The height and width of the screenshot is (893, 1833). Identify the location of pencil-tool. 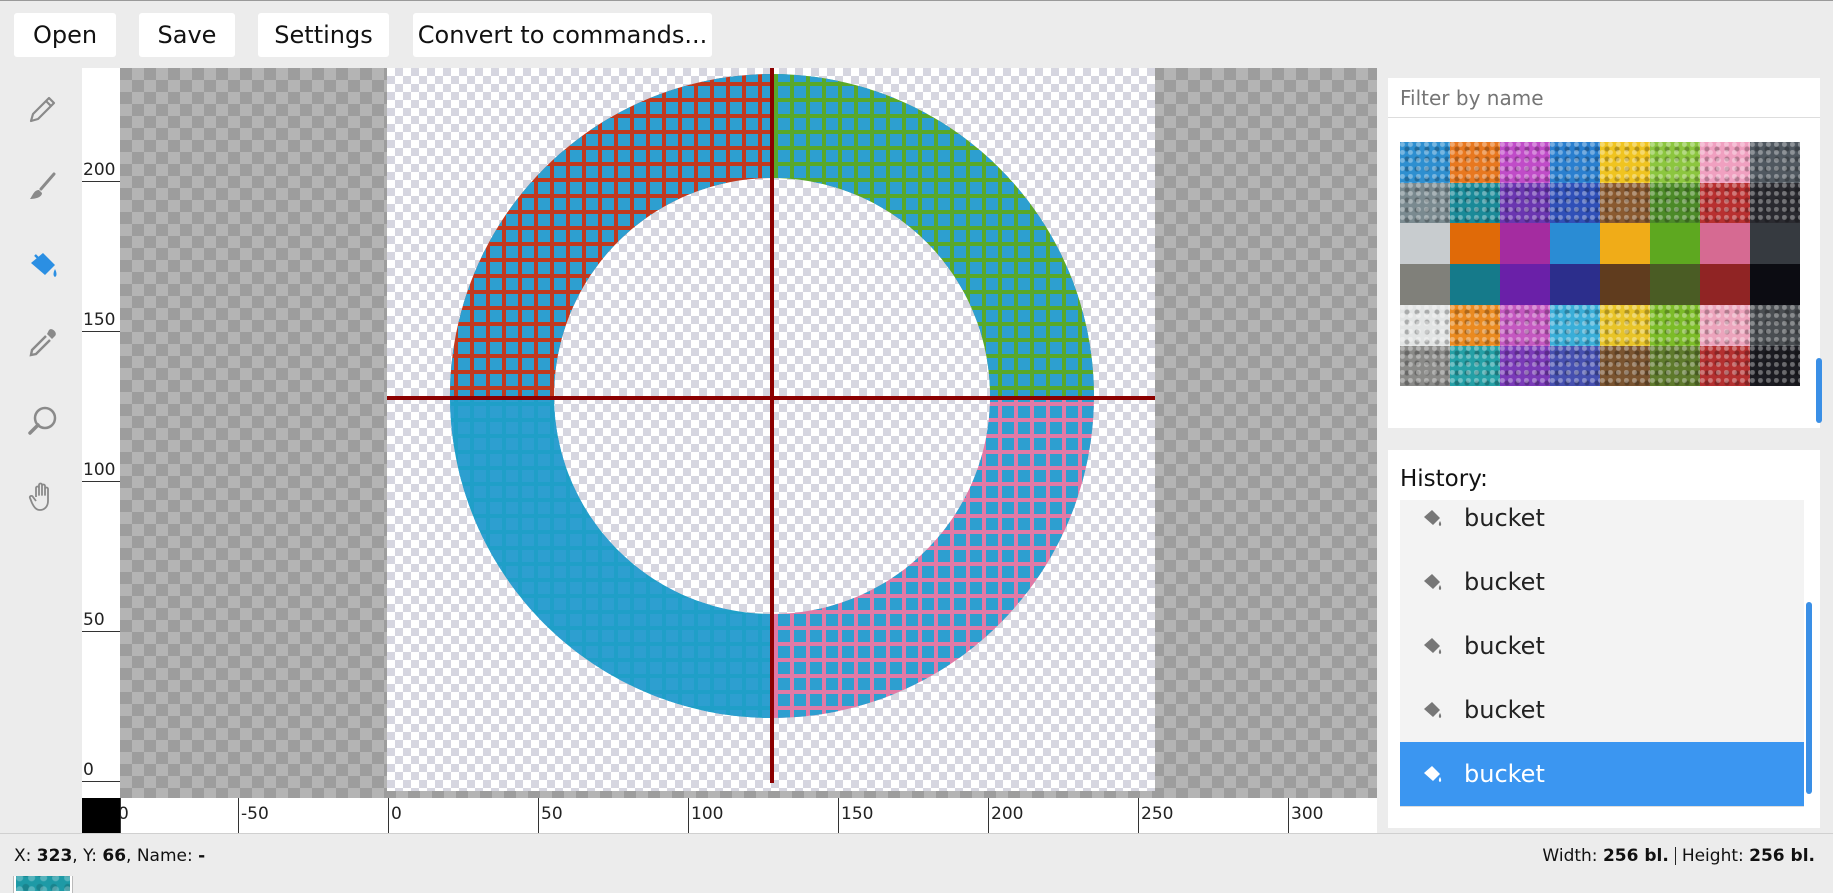
(43, 109).